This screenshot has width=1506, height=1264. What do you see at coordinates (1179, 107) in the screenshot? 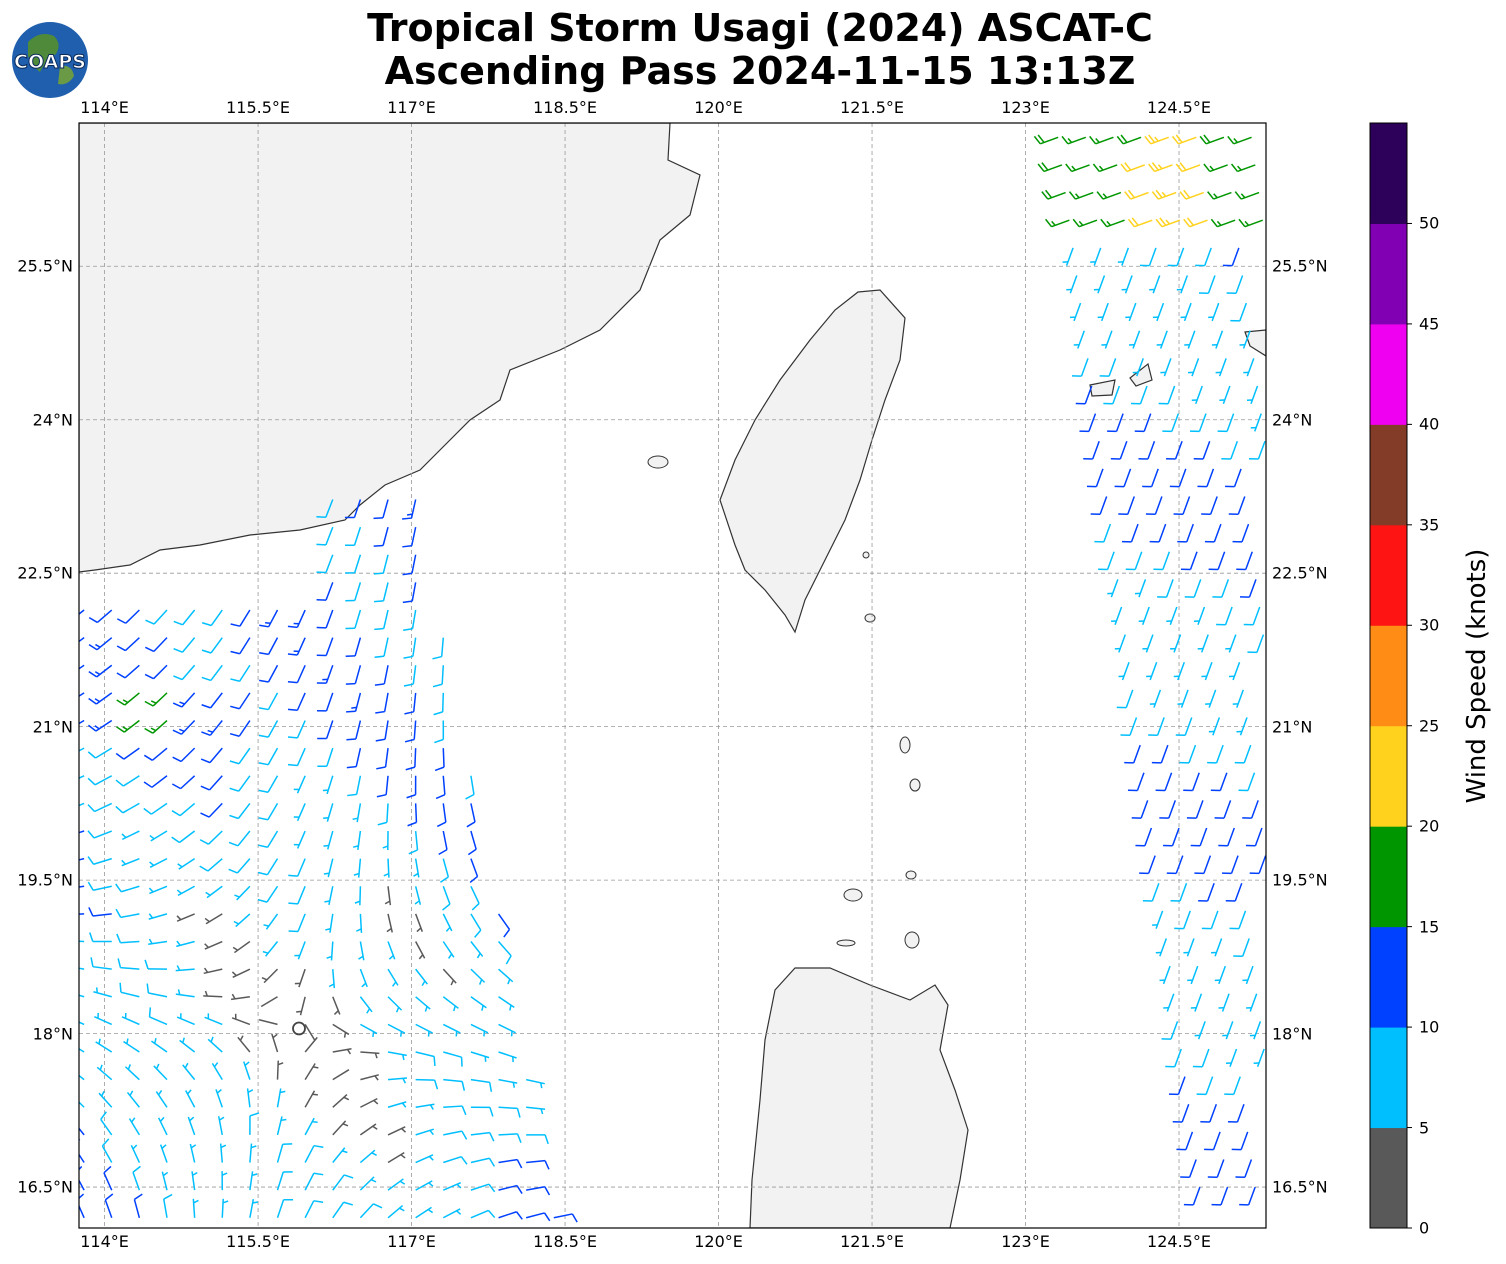
I see `lon-tick-label-top: 124.5°E` at bounding box center [1179, 107].